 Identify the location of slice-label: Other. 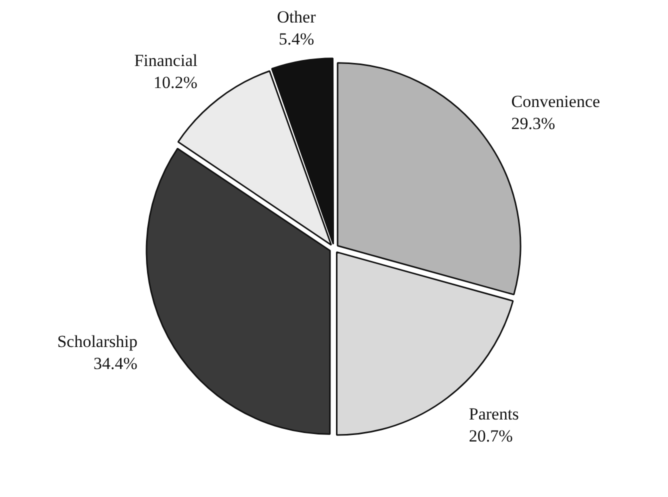
(296, 16).